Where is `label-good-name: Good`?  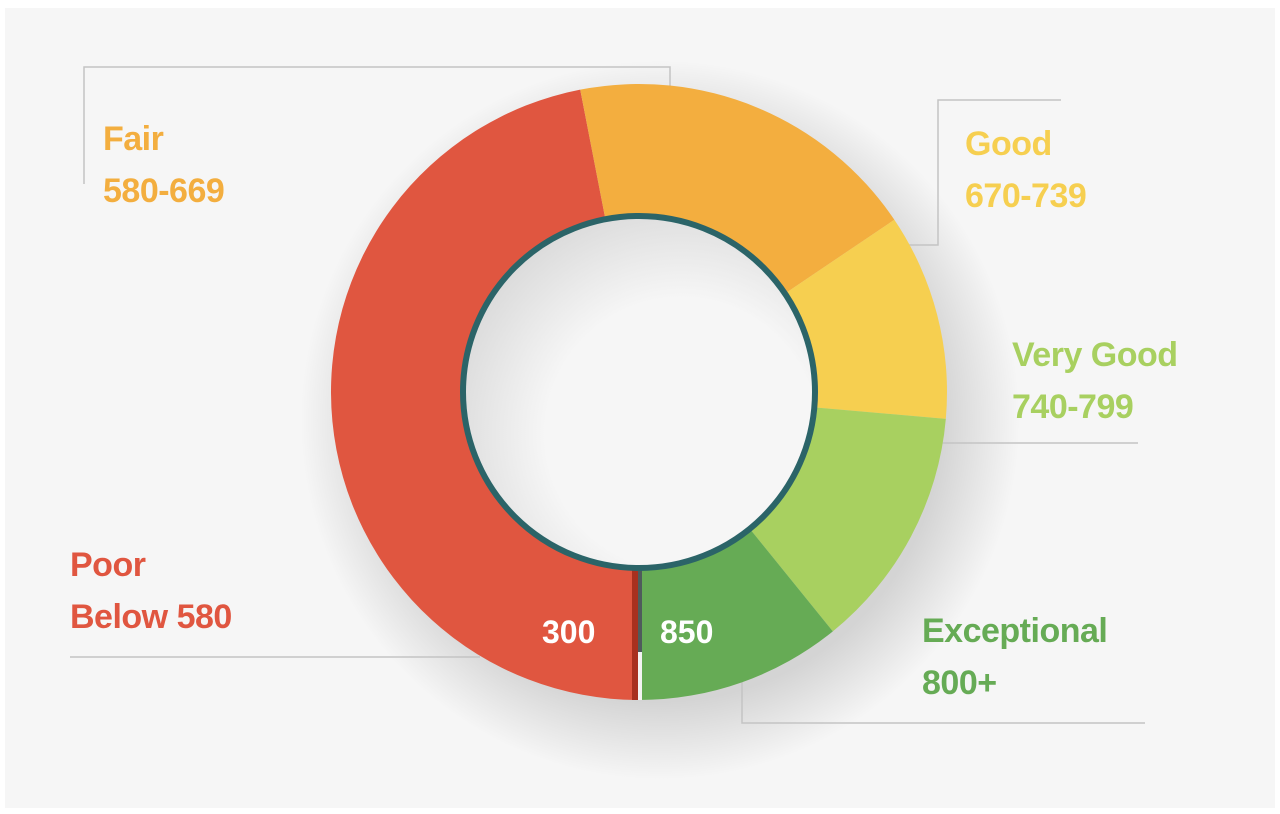 label-good-name: Good is located at coordinates (1008, 144).